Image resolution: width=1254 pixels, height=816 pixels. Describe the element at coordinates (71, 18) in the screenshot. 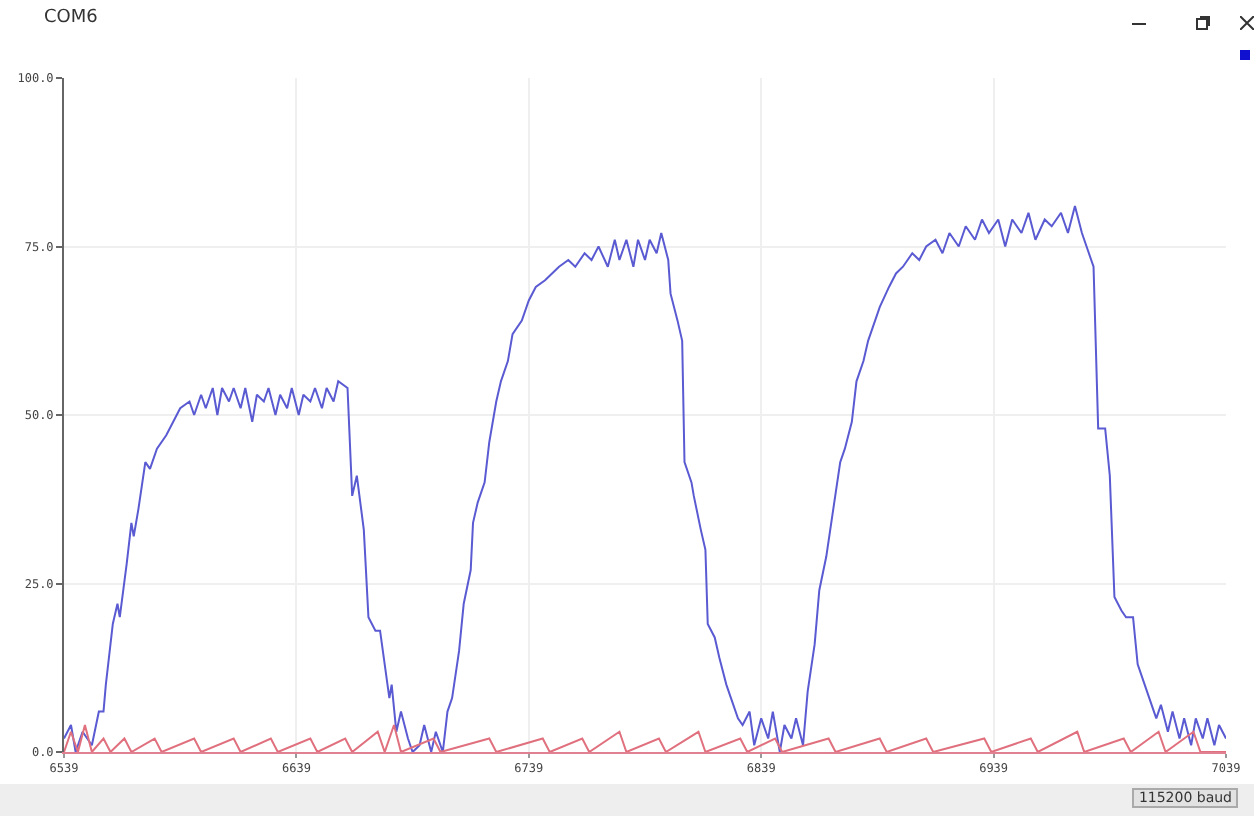

I see `chart-title: COM6` at that location.